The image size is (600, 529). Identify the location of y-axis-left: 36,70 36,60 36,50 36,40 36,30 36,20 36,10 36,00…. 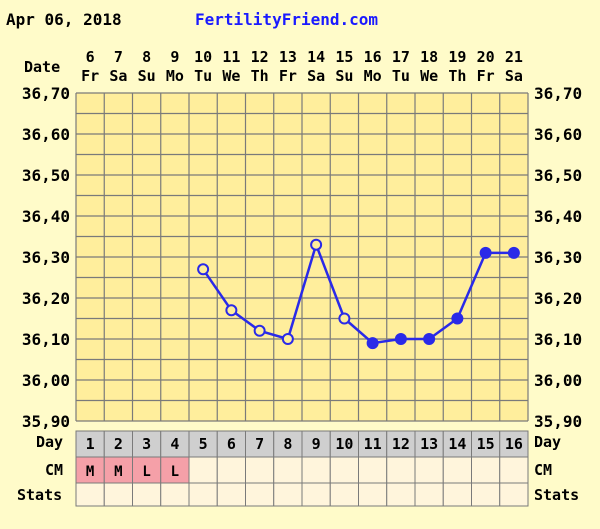
(46, 257).